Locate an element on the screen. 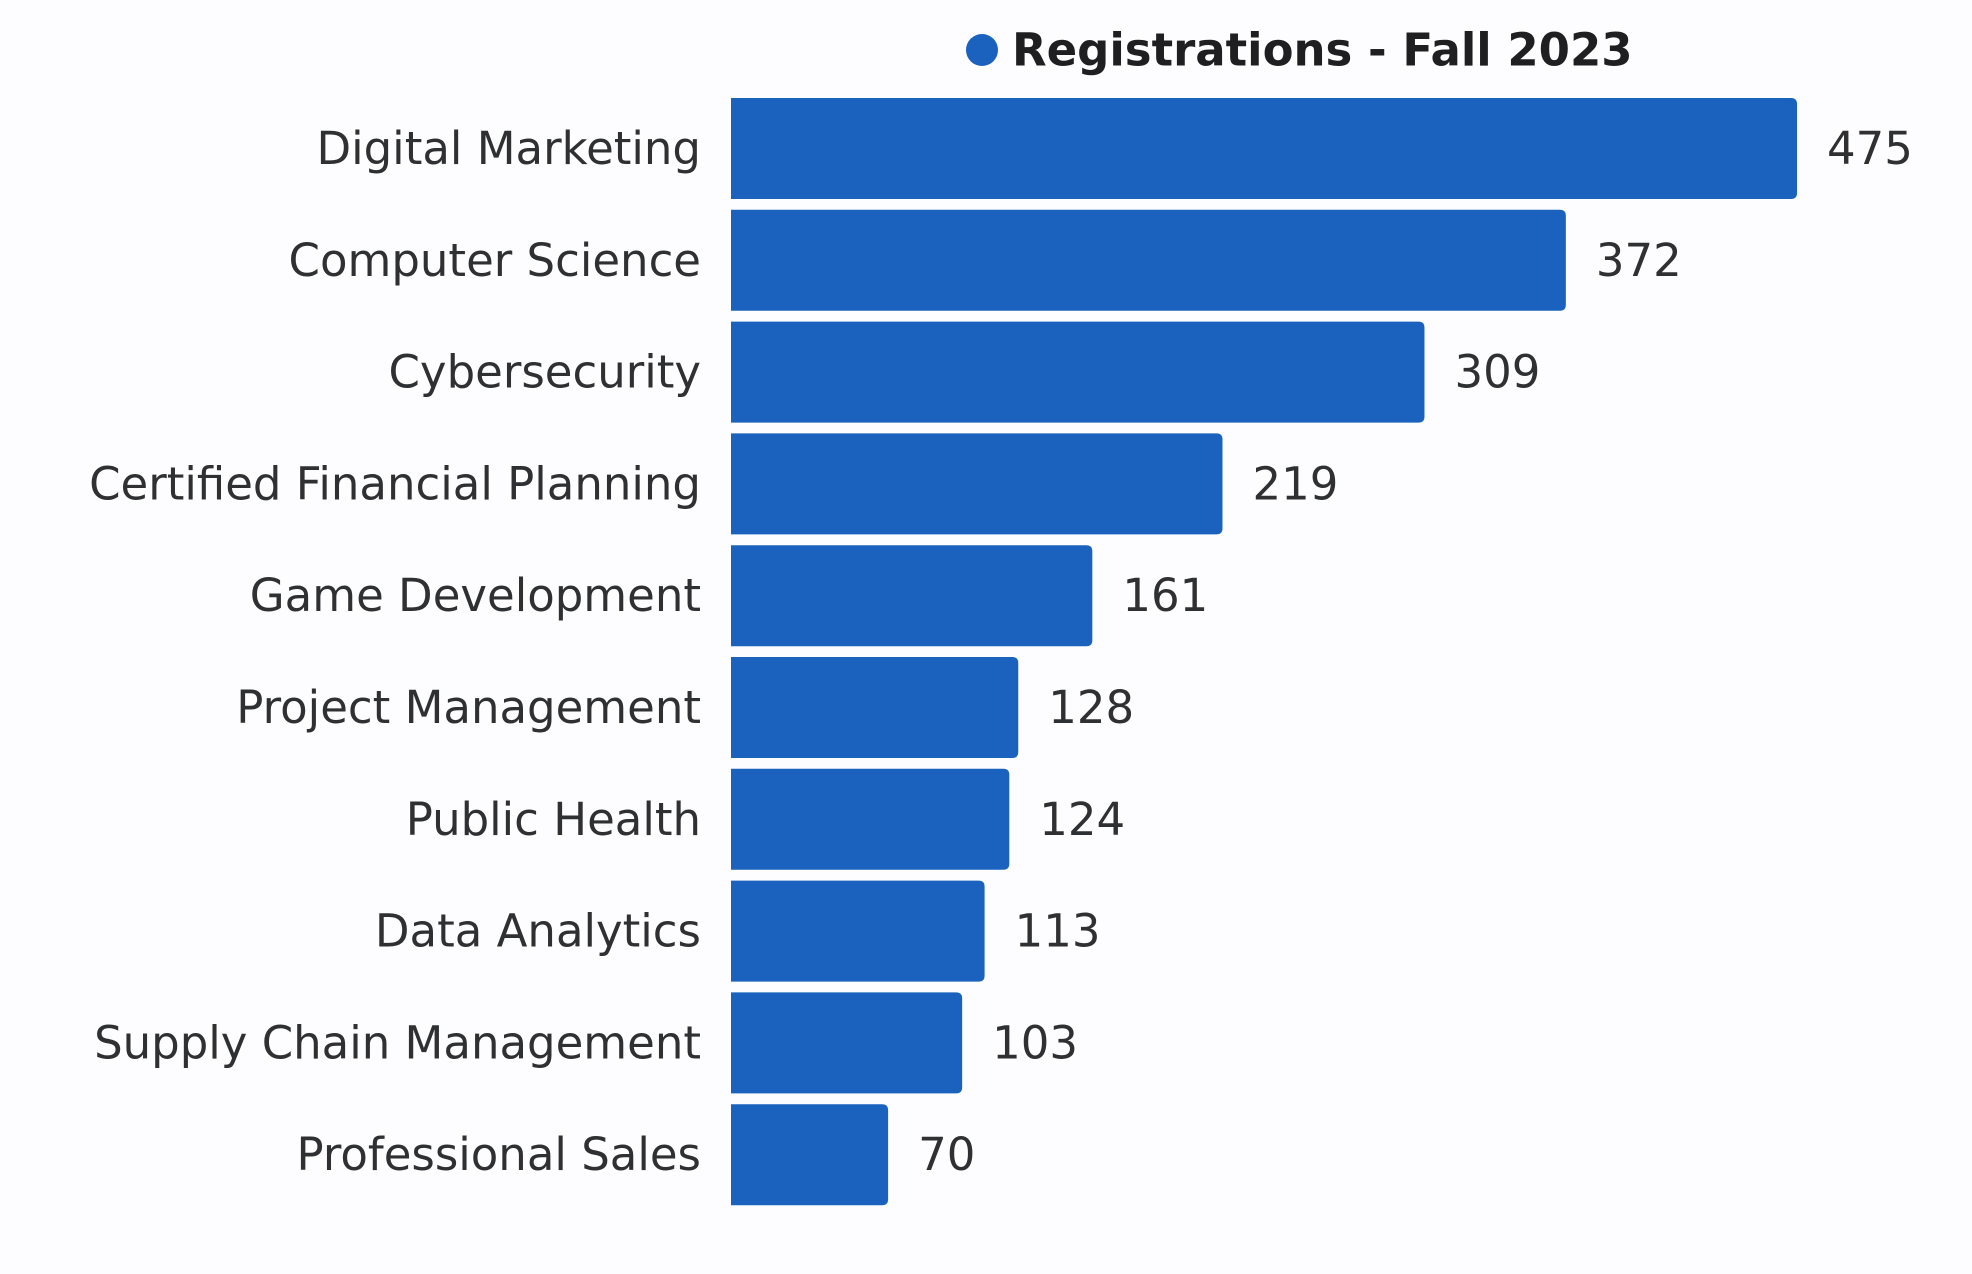 The width and height of the screenshot is (1972, 1274). data-label: 372 is located at coordinates (1639, 260).